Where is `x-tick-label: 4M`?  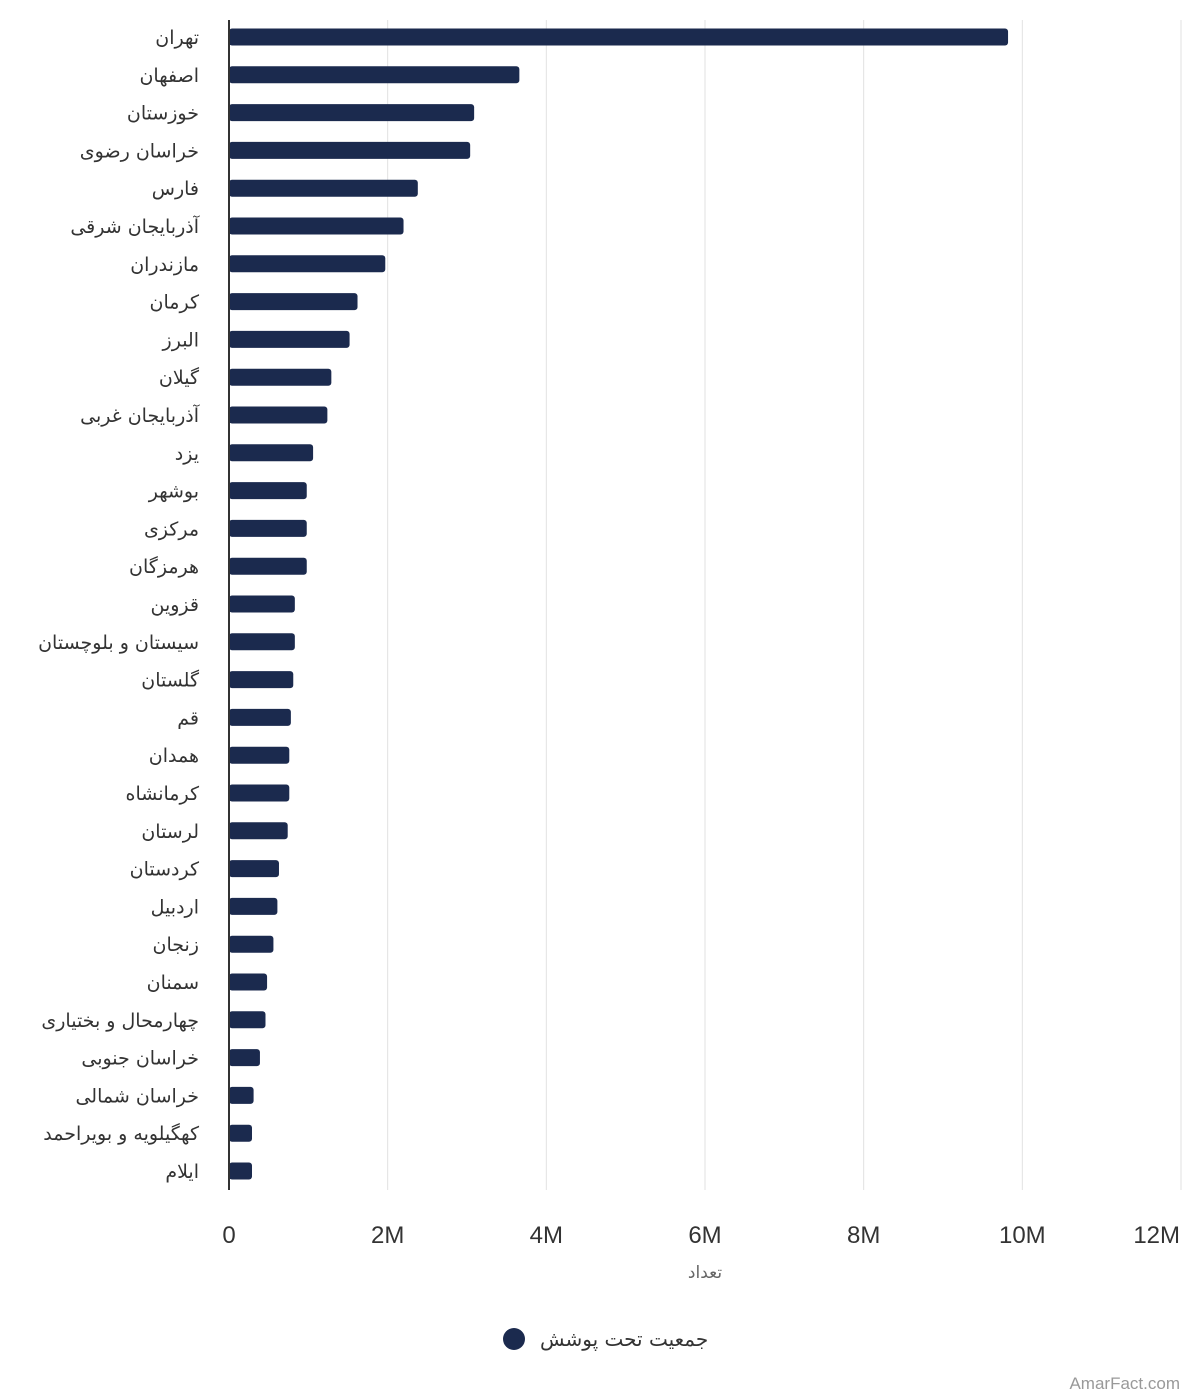 x-tick-label: 4M is located at coordinates (546, 1235).